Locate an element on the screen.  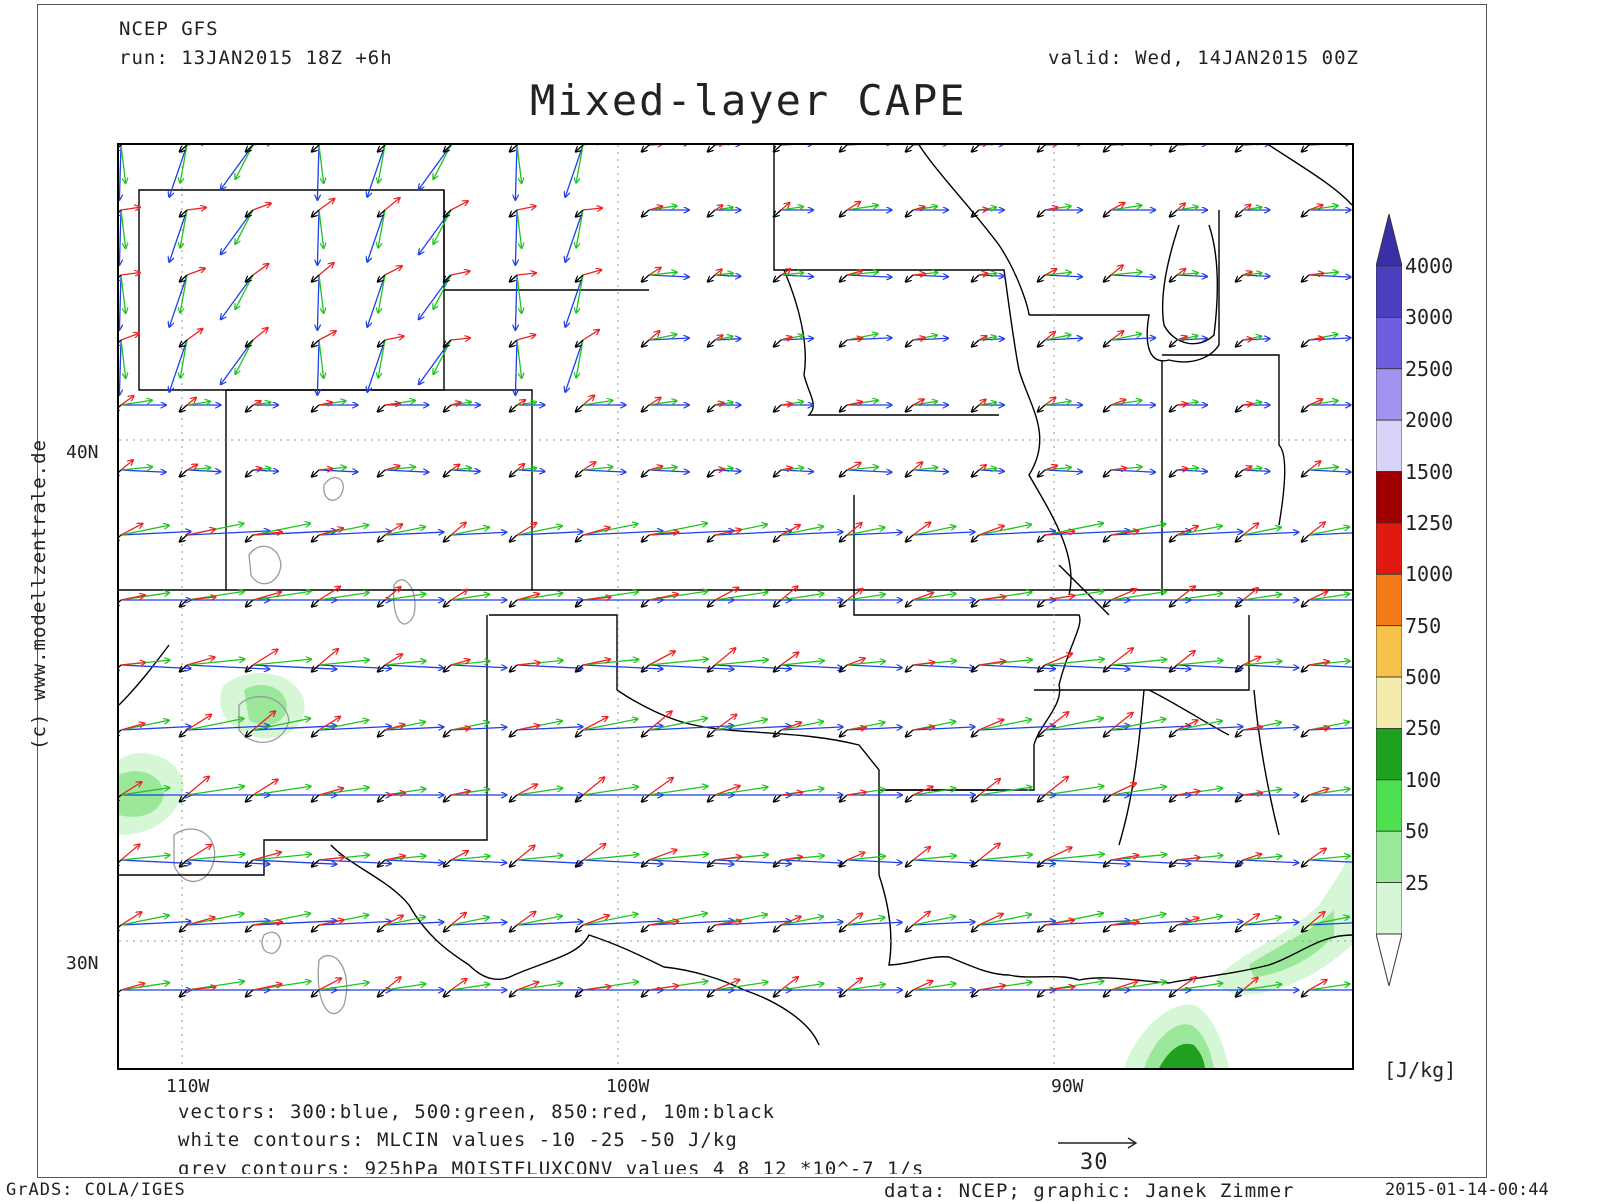
lat-label-30n: 30N is located at coordinates (82, 963).